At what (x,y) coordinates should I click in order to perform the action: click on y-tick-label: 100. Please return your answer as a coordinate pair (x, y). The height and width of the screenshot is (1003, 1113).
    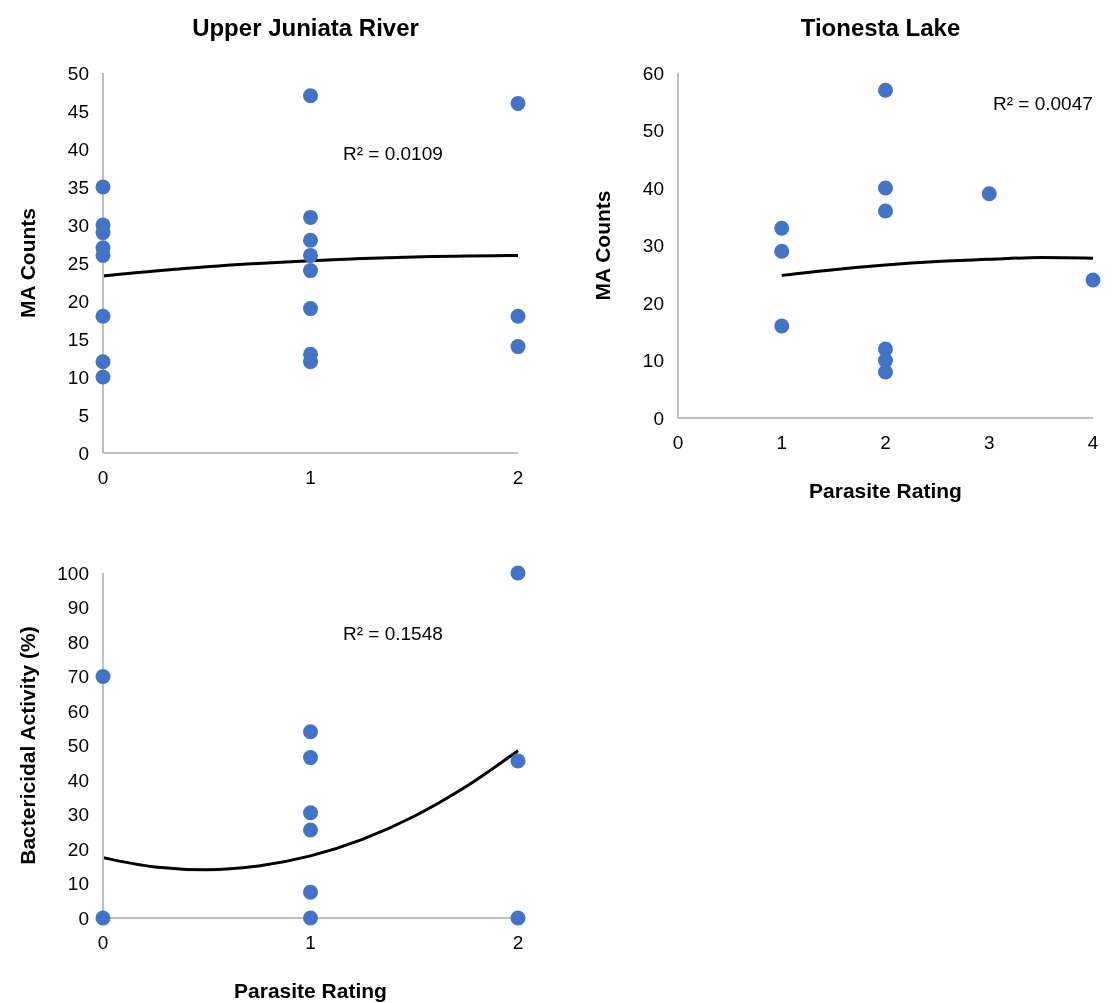
    Looking at the image, I should click on (73, 573).